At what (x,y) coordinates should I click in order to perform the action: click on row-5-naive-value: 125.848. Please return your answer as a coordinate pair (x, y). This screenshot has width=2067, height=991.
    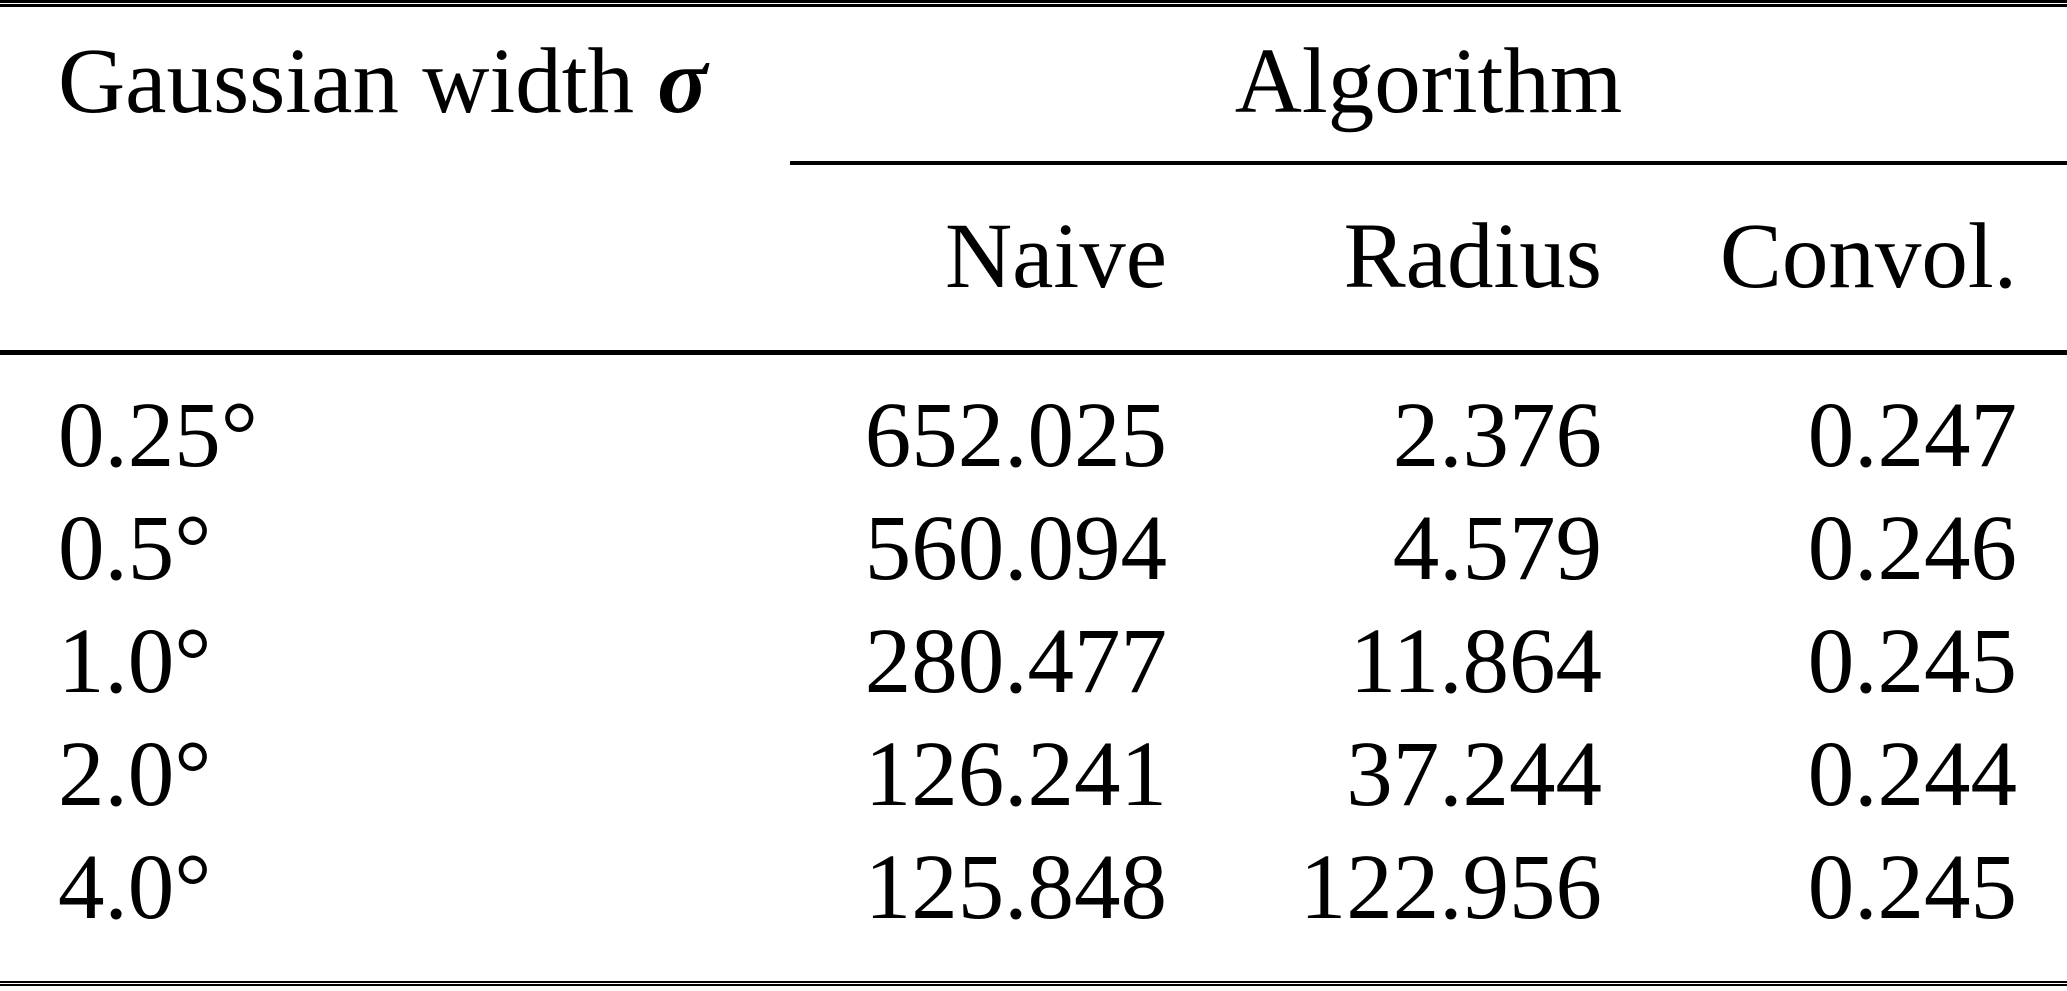
    Looking at the image, I should click on (1015, 887).